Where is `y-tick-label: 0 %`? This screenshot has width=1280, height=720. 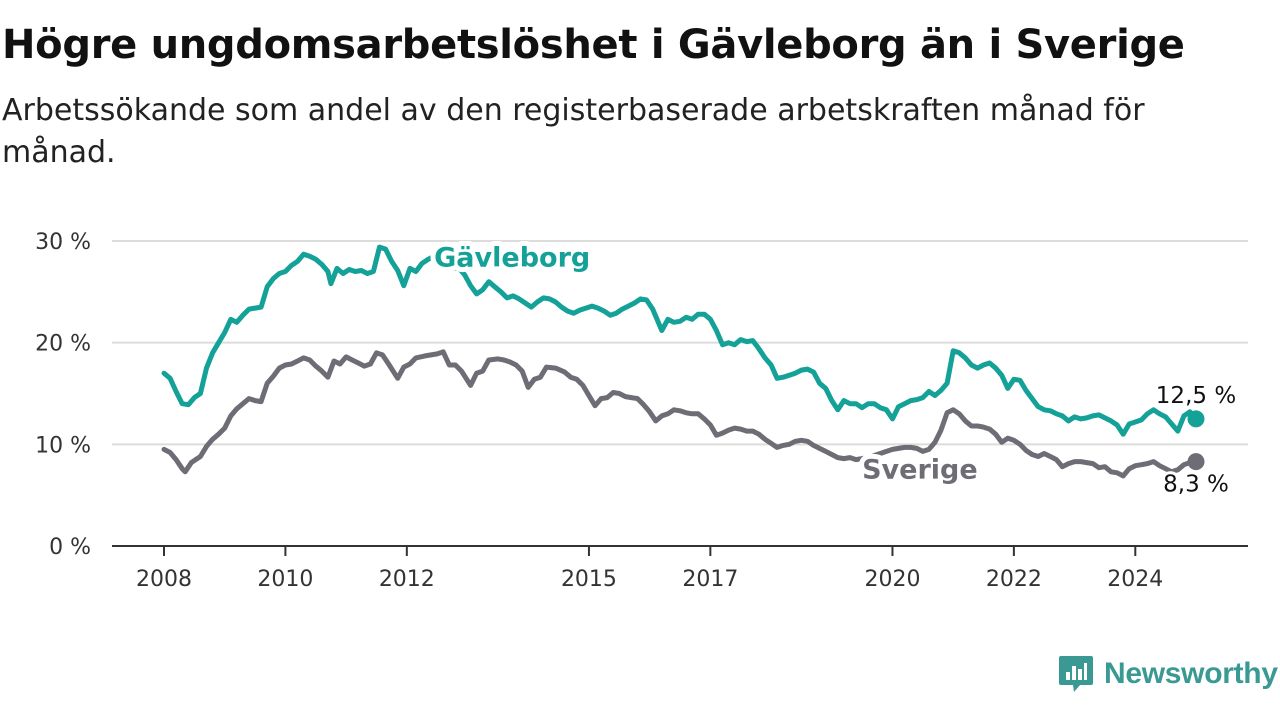 y-tick-label: 0 % is located at coordinates (70, 547).